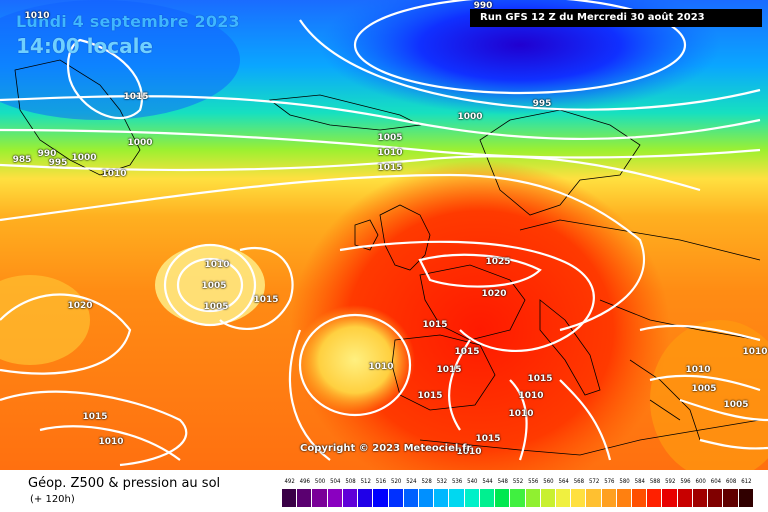 The width and height of the screenshot is (768, 512). I want to click on color-scale-tick-label: 544, so click(487, 481).